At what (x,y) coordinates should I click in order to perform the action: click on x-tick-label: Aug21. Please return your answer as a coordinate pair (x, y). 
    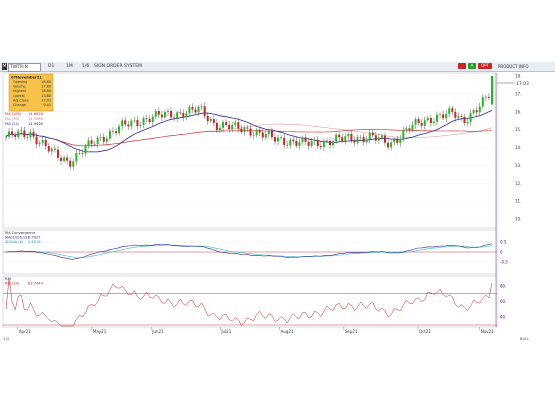
    Looking at the image, I should click on (287, 331).